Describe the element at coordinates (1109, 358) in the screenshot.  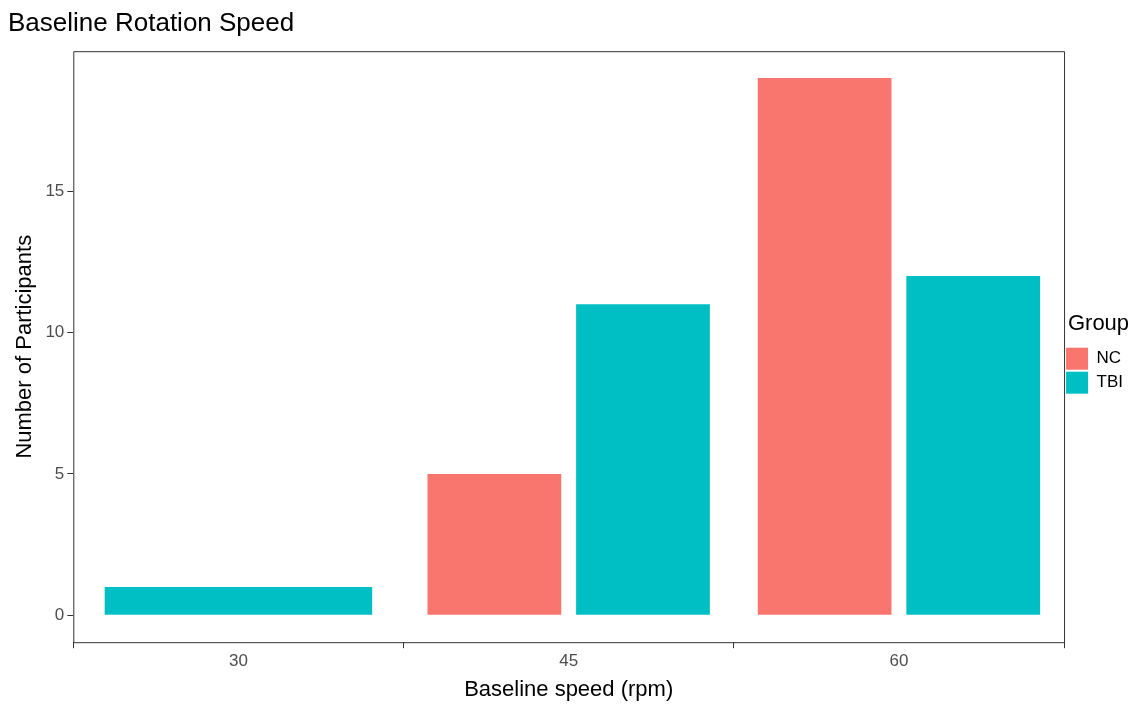
I see `legend-label: NC` at that location.